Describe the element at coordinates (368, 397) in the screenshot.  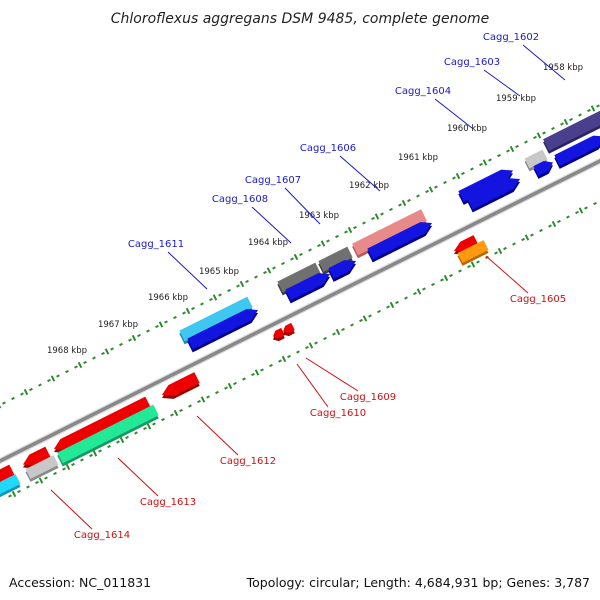
I see `gene-label-reverse: Cagg_1609` at that location.